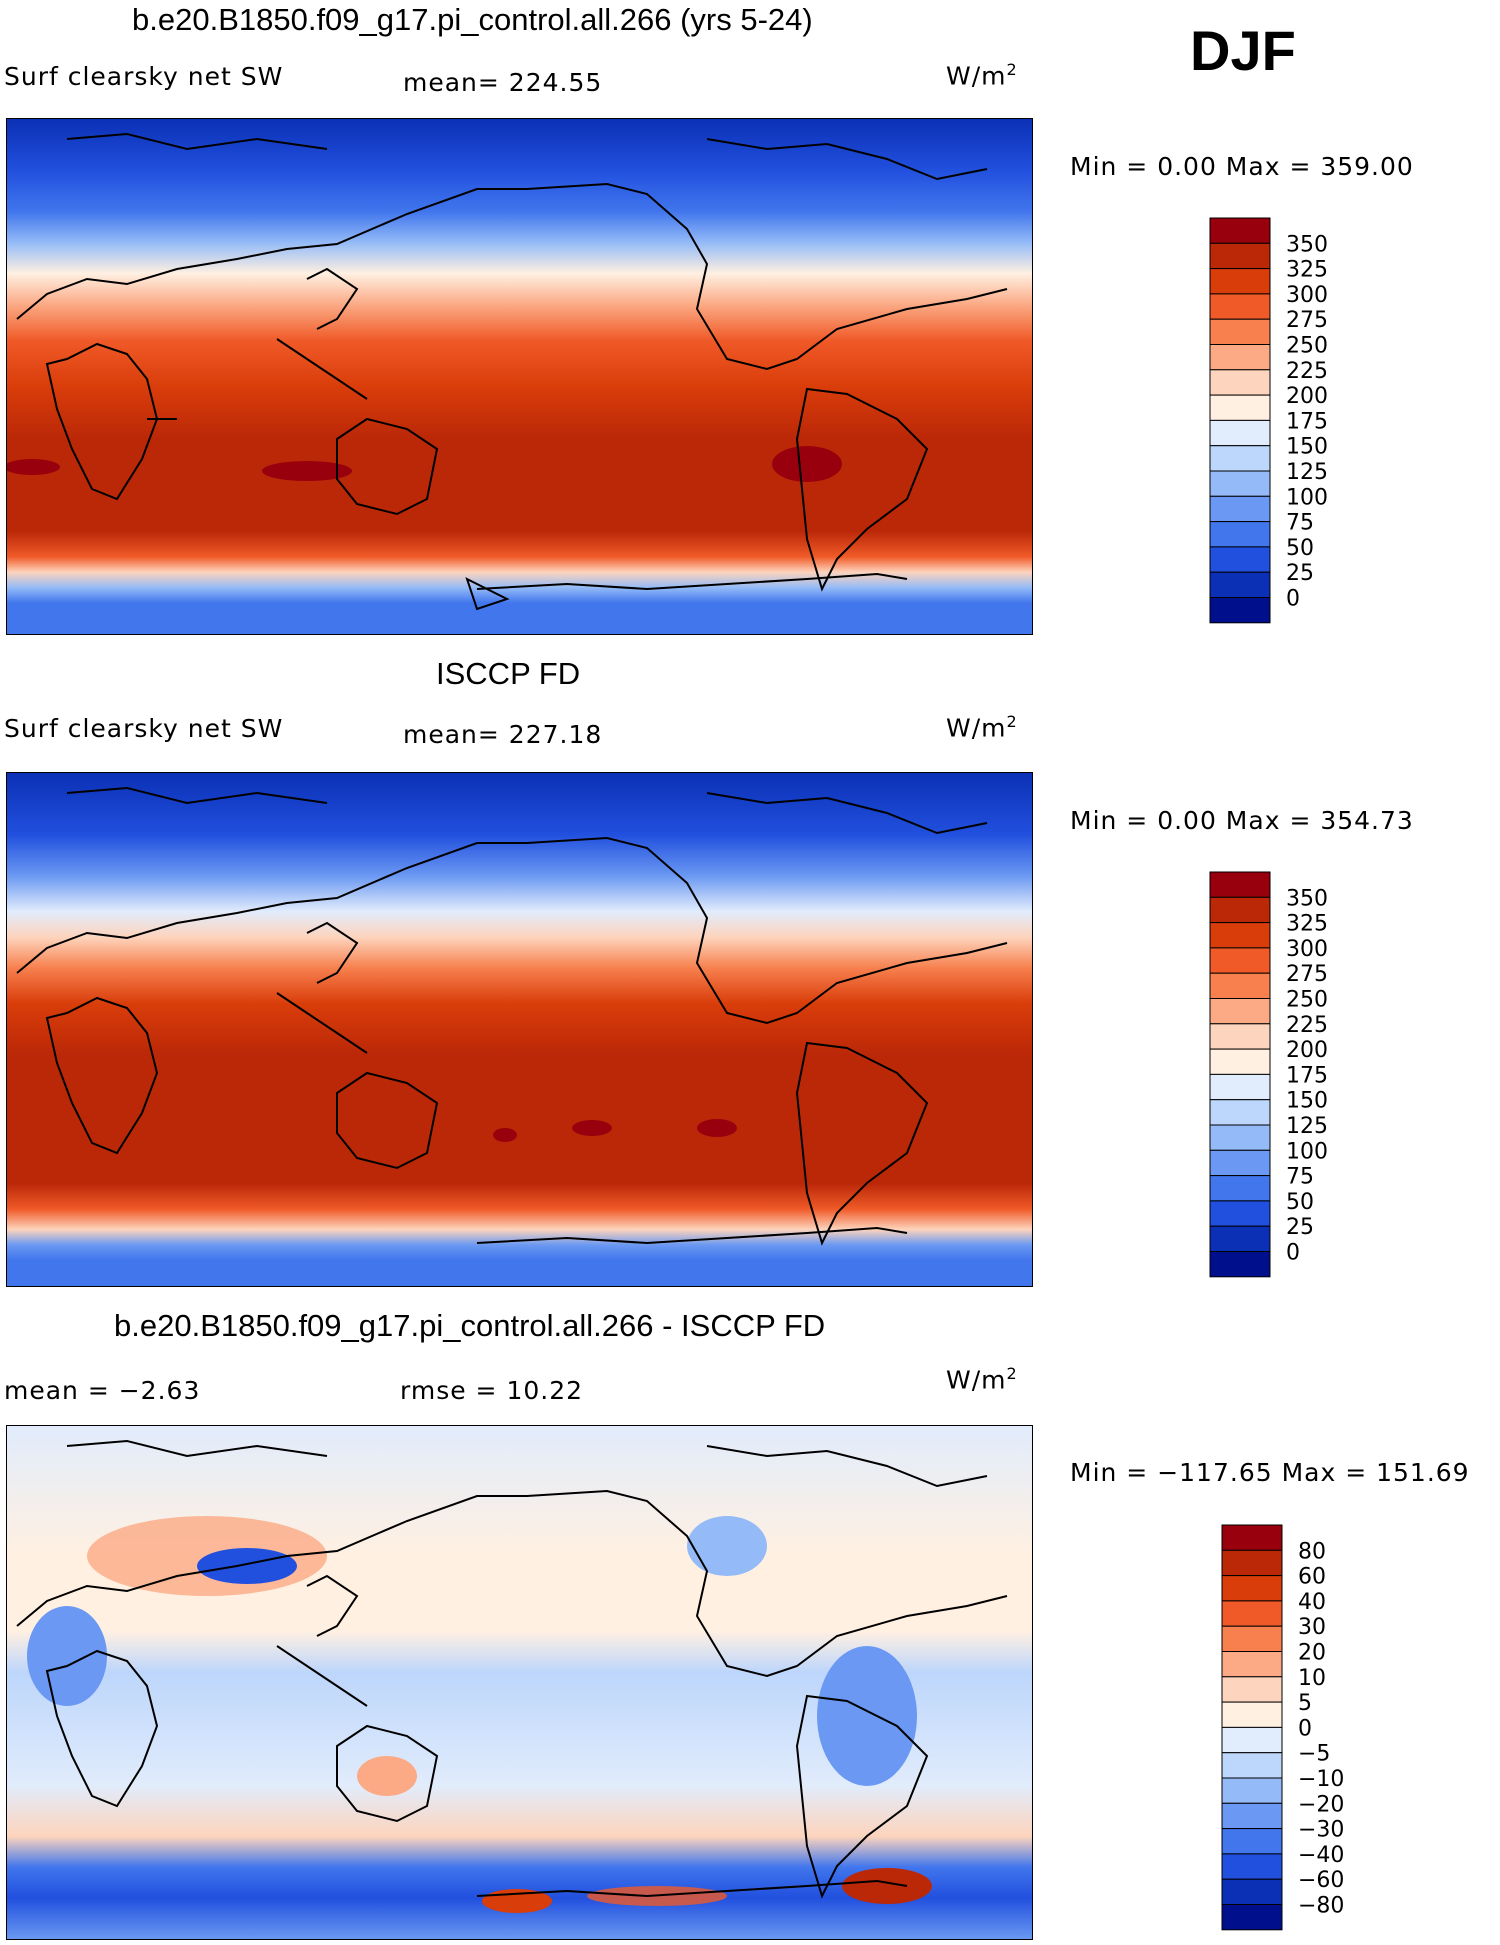 This screenshot has width=1500, height=1945. I want to click on panel-2-colorbar: 350 325 300 275 250 225 200 175 150 125 100 75 50 25 0, so click(1309, 1076).